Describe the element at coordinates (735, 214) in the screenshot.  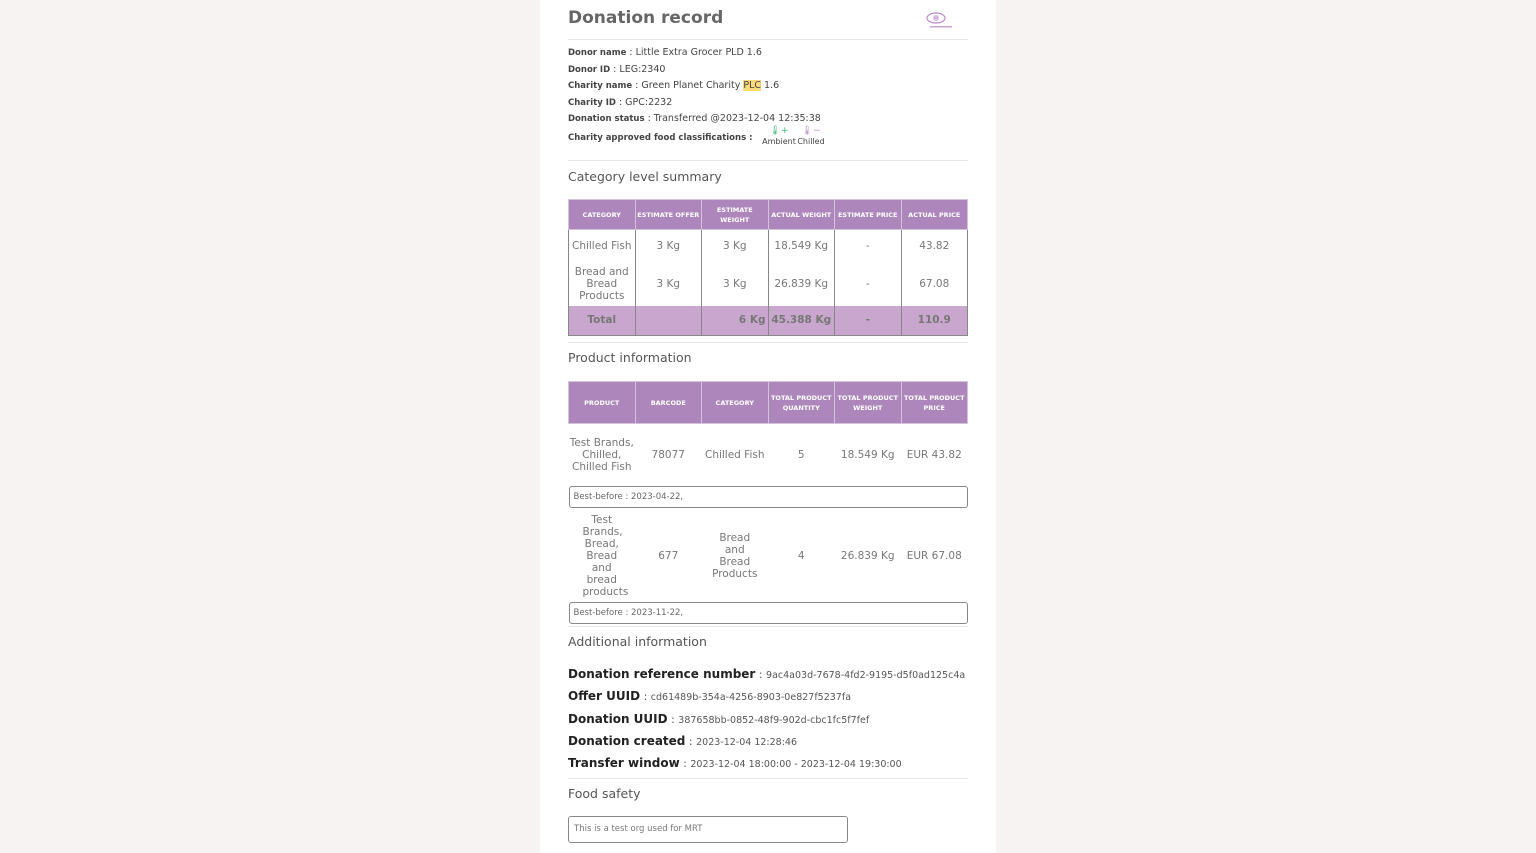
I see `col-header: Estimate weight` at that location.